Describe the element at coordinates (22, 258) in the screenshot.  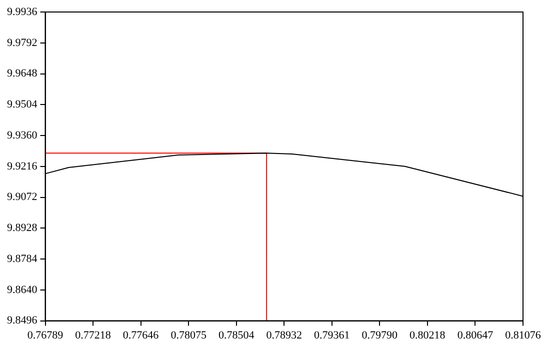
I see `y-tick-label: 9.8784` at that location.